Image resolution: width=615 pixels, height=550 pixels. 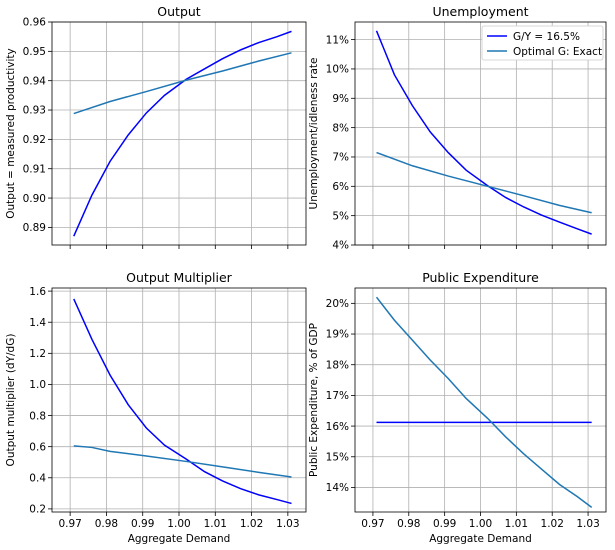 What do you see at coordinates (11, 400) in the screenshot?
I see `y-axis-label: Output multiplier (dY/dG)` at bounding box center [11, 400].